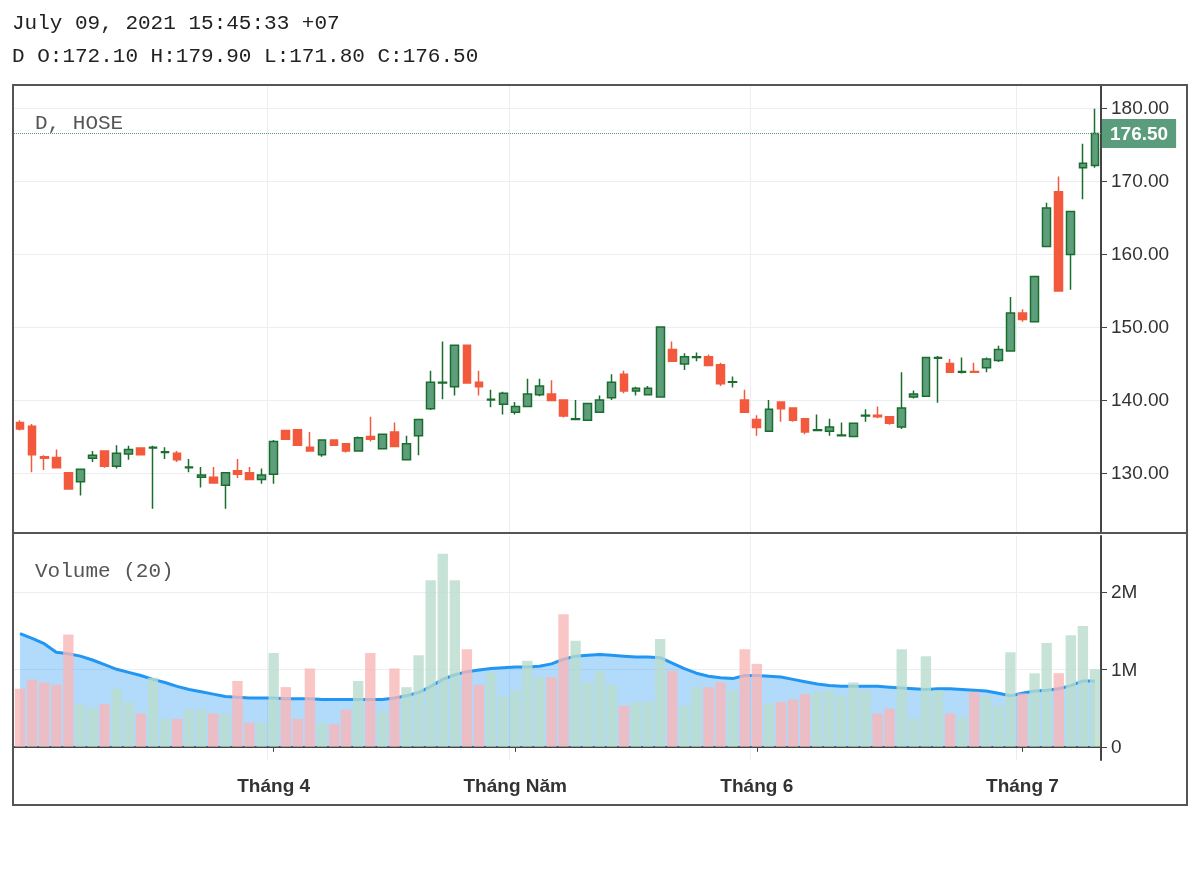  Describe the element at coordinates (1124, 592) in the screenshot. I see `y-tick-label: 2M` at that location.